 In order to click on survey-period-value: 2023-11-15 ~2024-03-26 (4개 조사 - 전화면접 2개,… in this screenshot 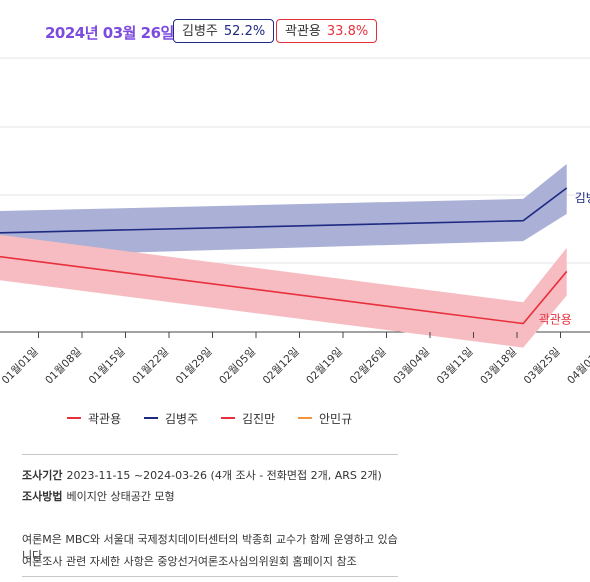, I will do `click(224, 475)`.